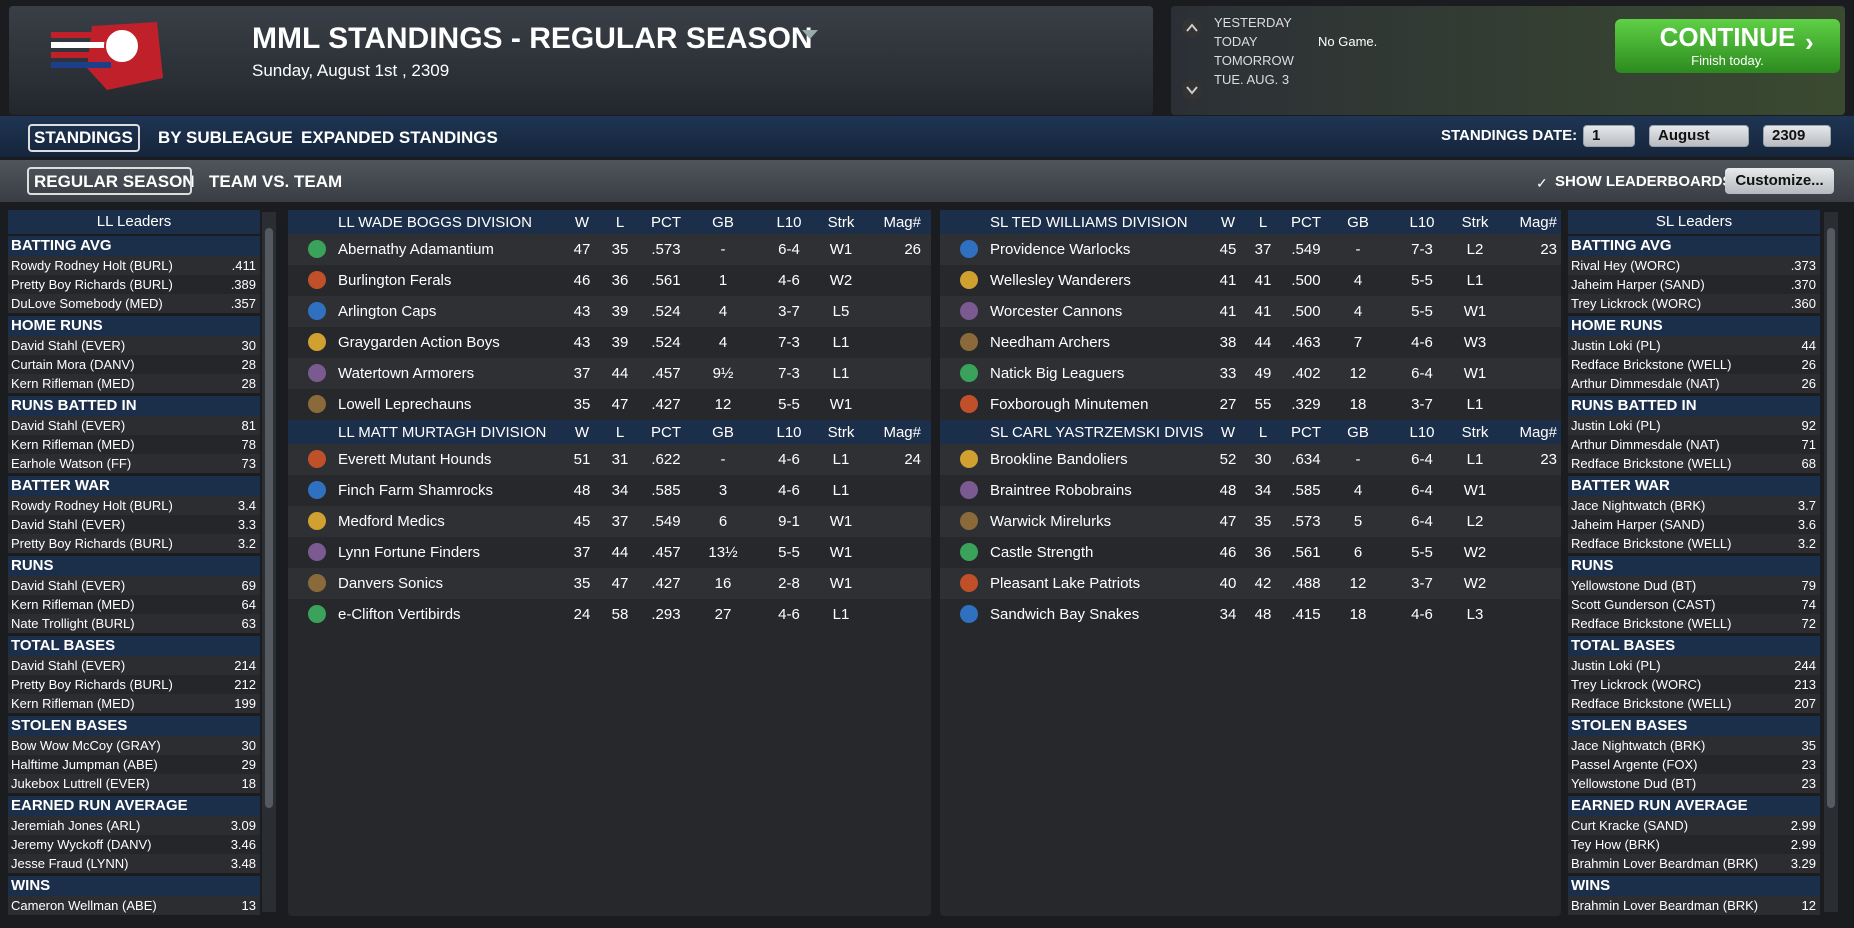  Describe the element at coordinates (1065, 583) in the screenshot. I see `team-name: Pleasant Lake Patriots` at that location.